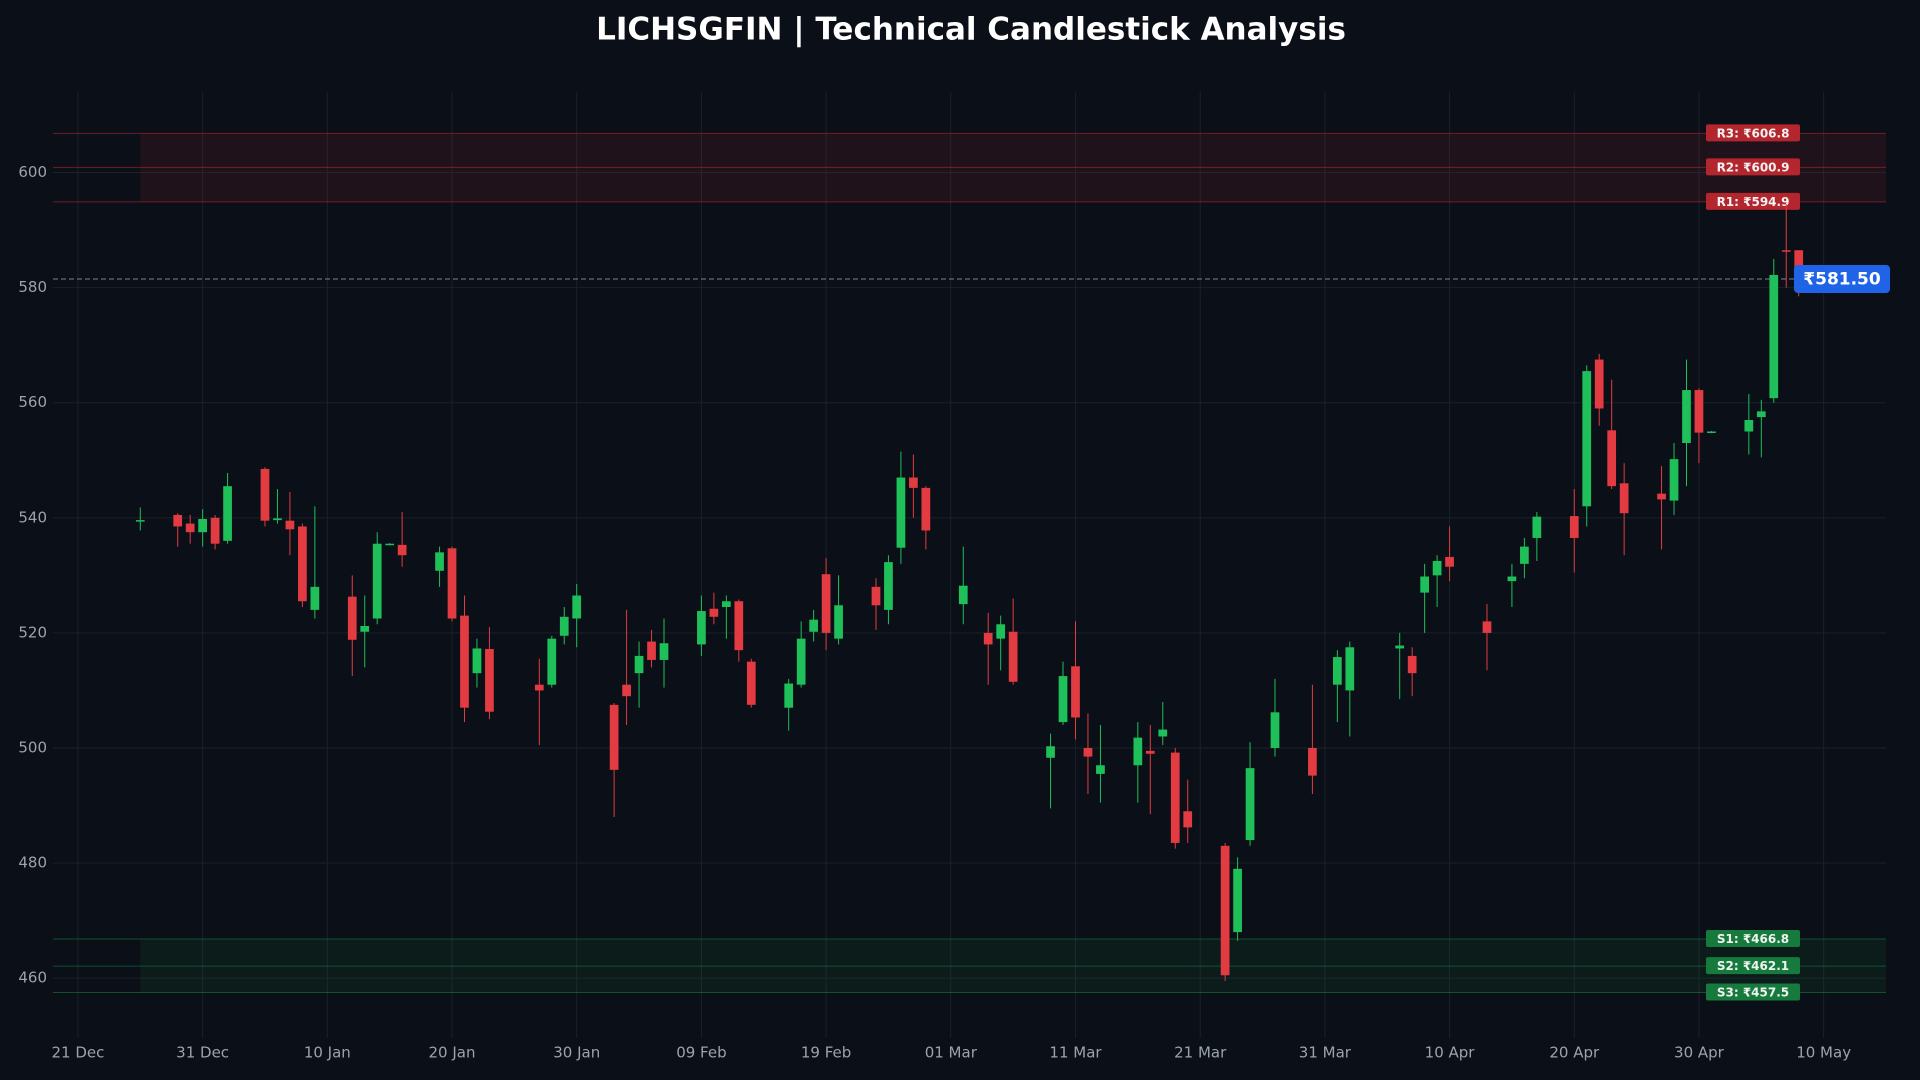 The height and width of the screenshot is (1080, 1920). Describe the element at coordinates (202, 1053) in the screenshot. I see `x-tick-label: 31 Dec` at that location.